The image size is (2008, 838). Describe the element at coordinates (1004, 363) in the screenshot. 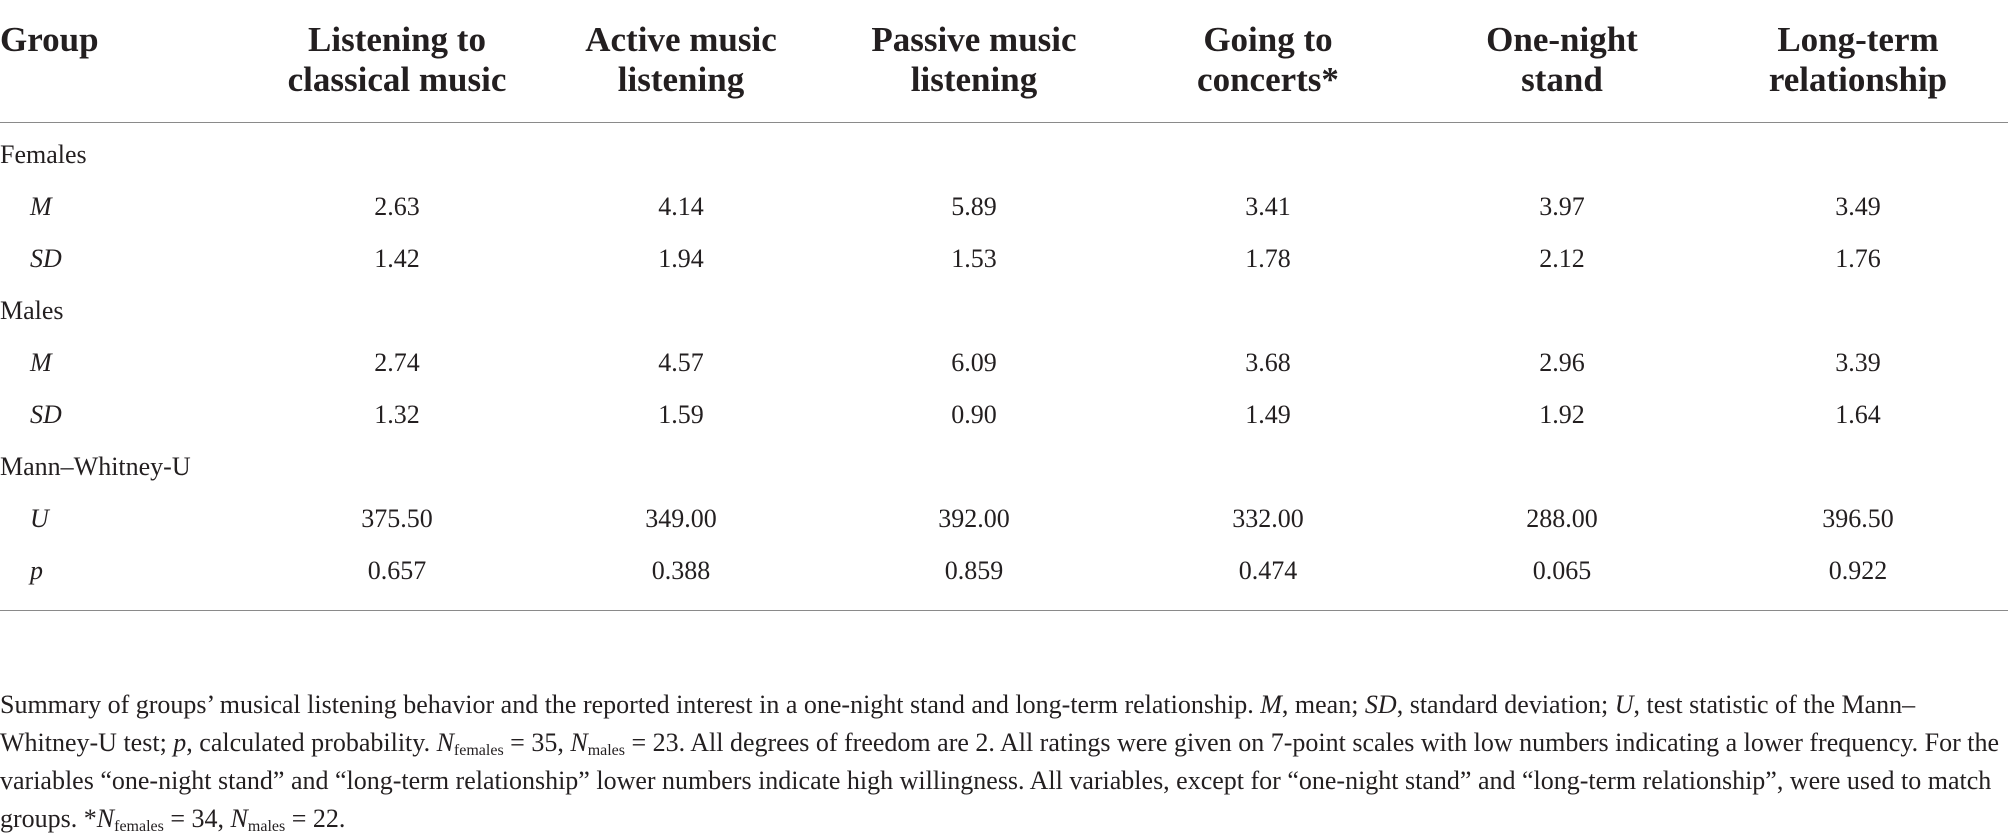

I see `table-row: M 2.74 4.57 6.09 3.68 2.96 3.39` at that location.